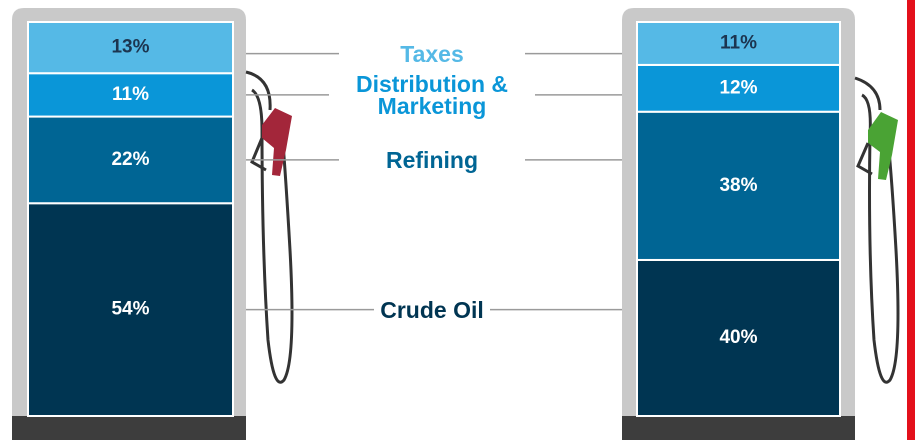 This screenshot has width=922, height=440. I want to click on data-label: 40%, so click(738, 337).